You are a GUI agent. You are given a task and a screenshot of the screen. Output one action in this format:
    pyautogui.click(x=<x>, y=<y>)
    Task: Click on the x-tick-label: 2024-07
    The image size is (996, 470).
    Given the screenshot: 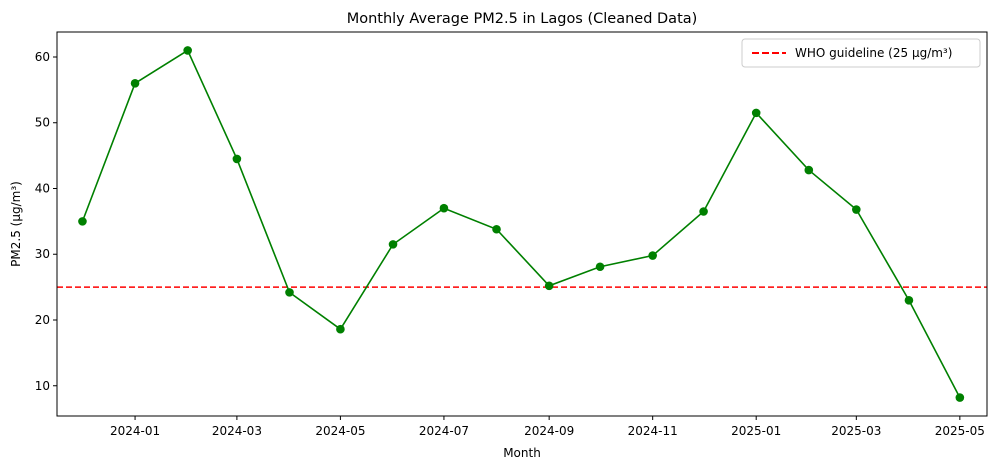 What is the action you would take?
    pyautogui.click(x=444, y=431)
    